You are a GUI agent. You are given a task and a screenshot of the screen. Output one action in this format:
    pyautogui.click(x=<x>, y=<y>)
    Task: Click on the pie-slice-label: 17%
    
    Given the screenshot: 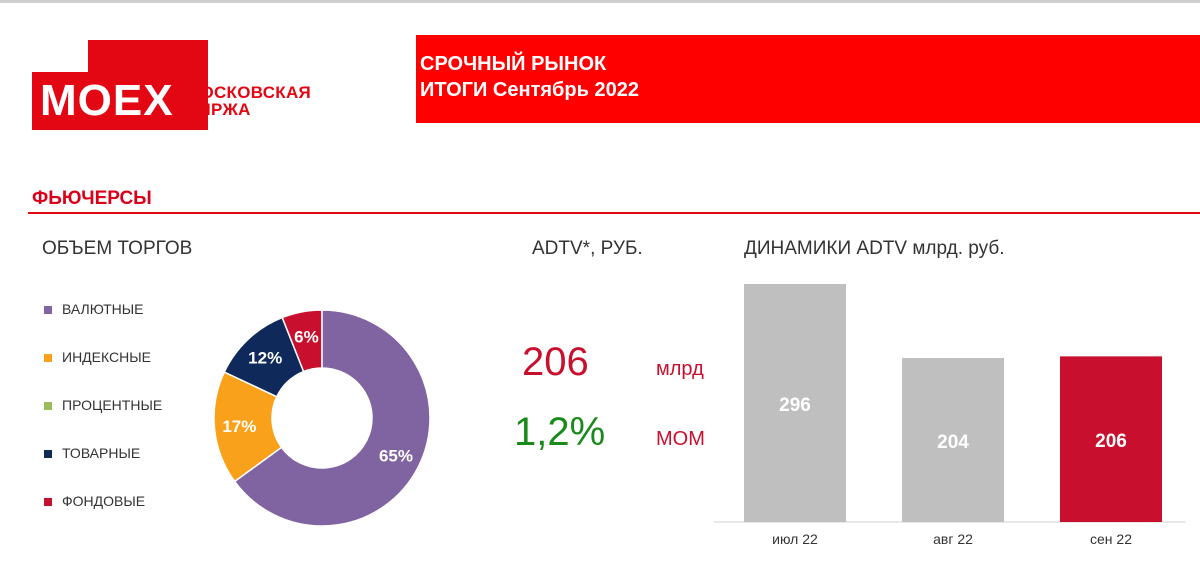 What is the action you would take?
    pyautogui.click(x=239, y=426)
    